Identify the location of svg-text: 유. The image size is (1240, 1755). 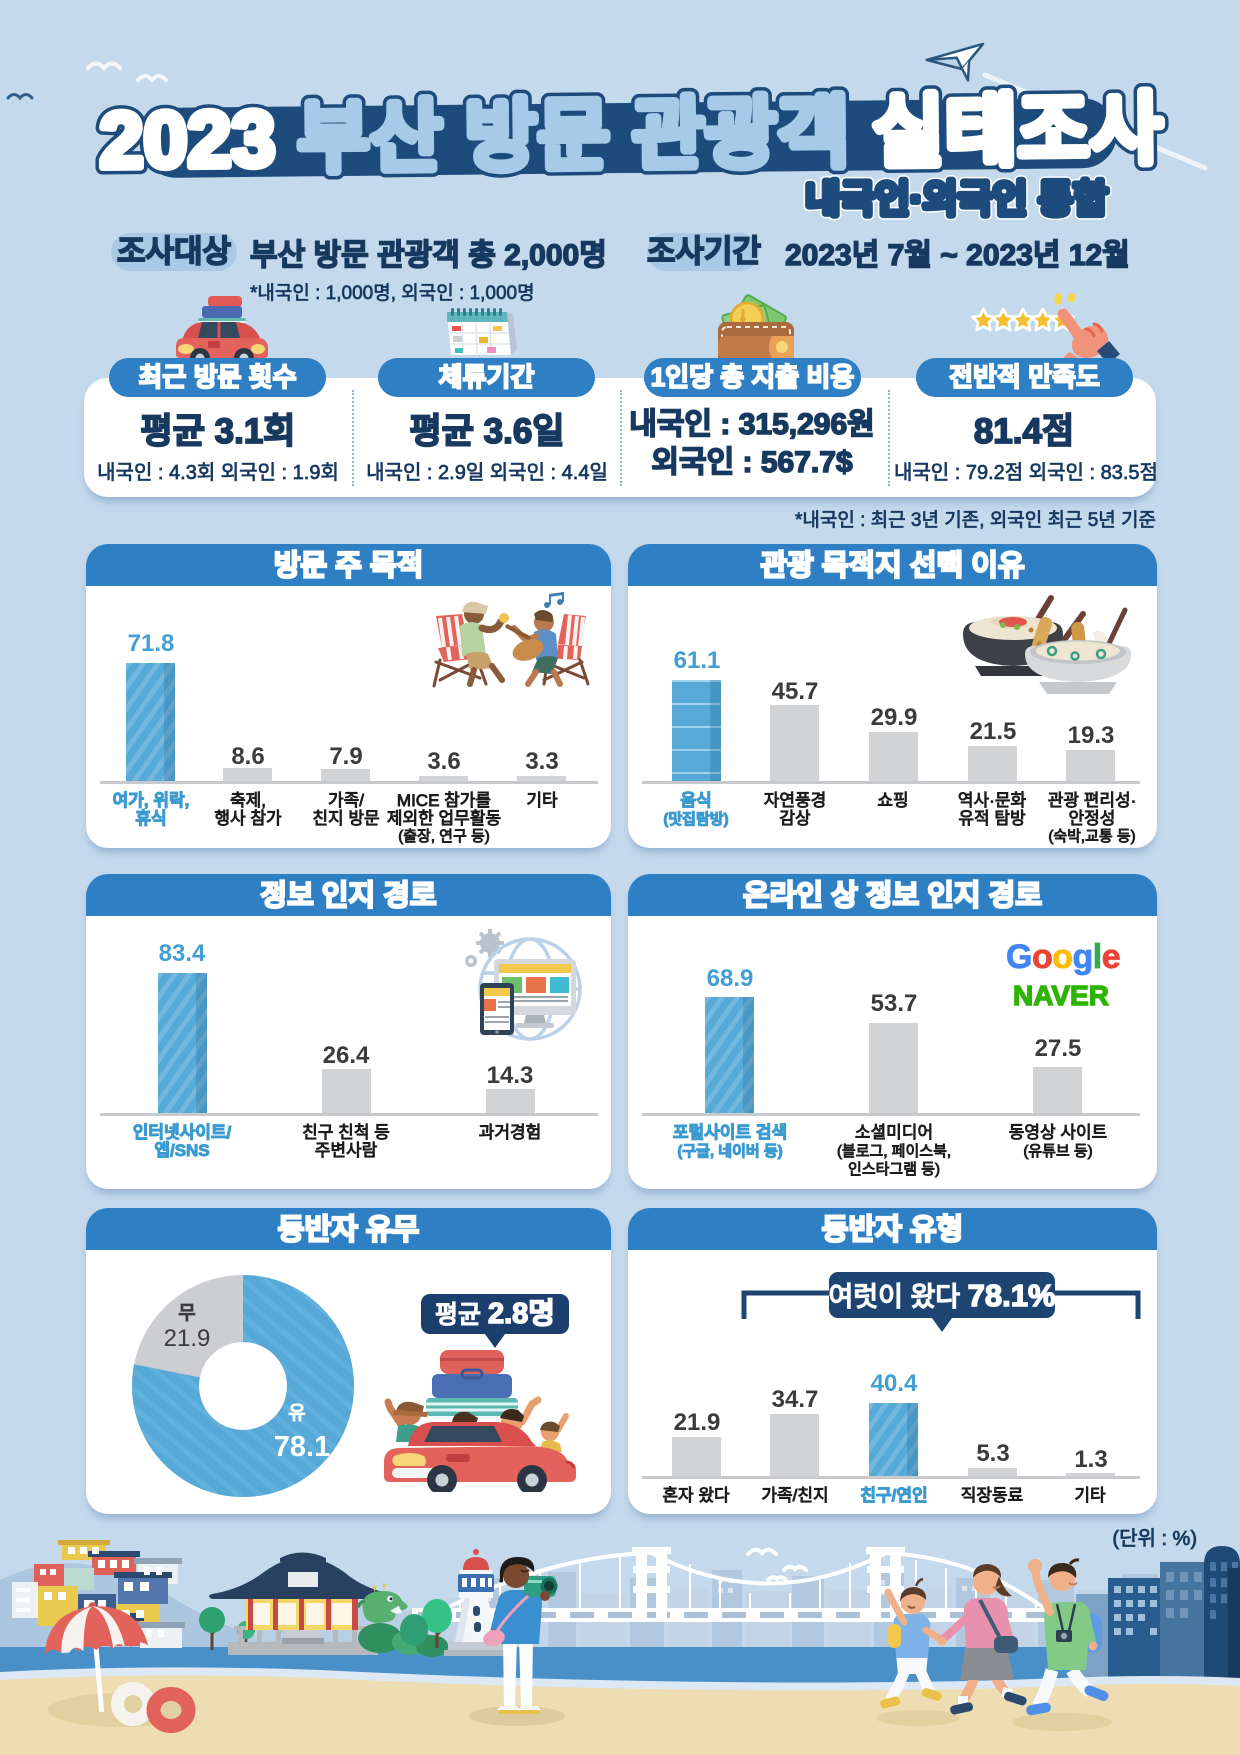
(296, 1413).